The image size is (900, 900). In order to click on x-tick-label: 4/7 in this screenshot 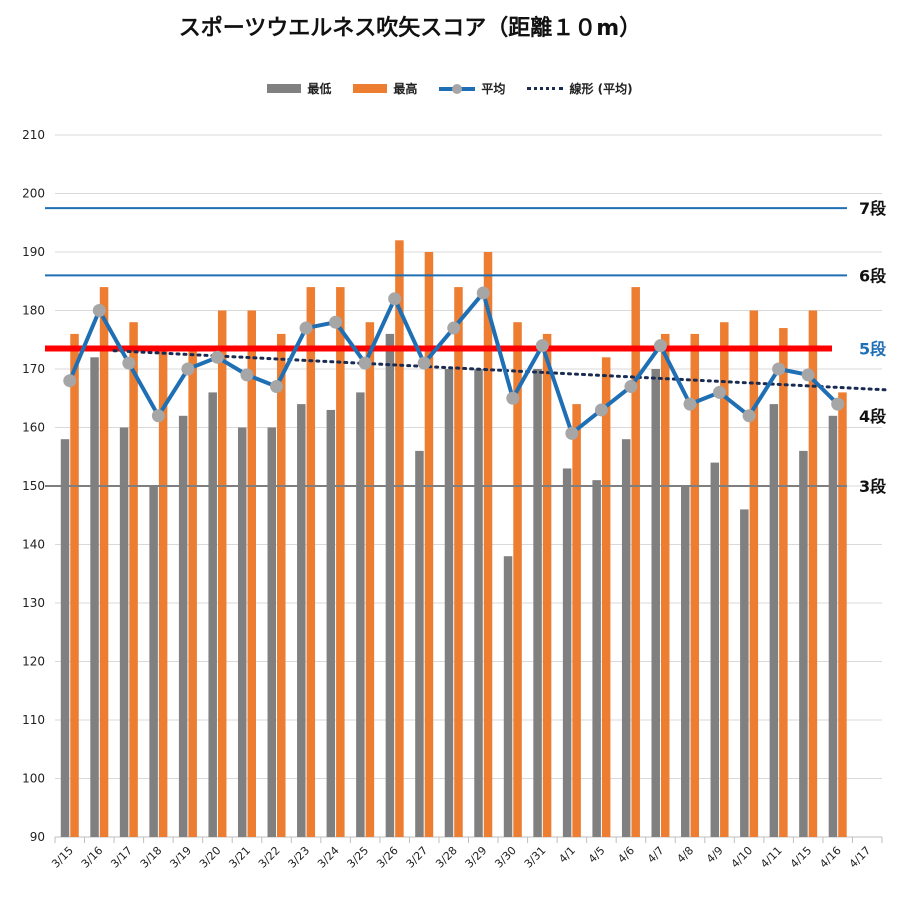, I will do `click(656, 855)`.